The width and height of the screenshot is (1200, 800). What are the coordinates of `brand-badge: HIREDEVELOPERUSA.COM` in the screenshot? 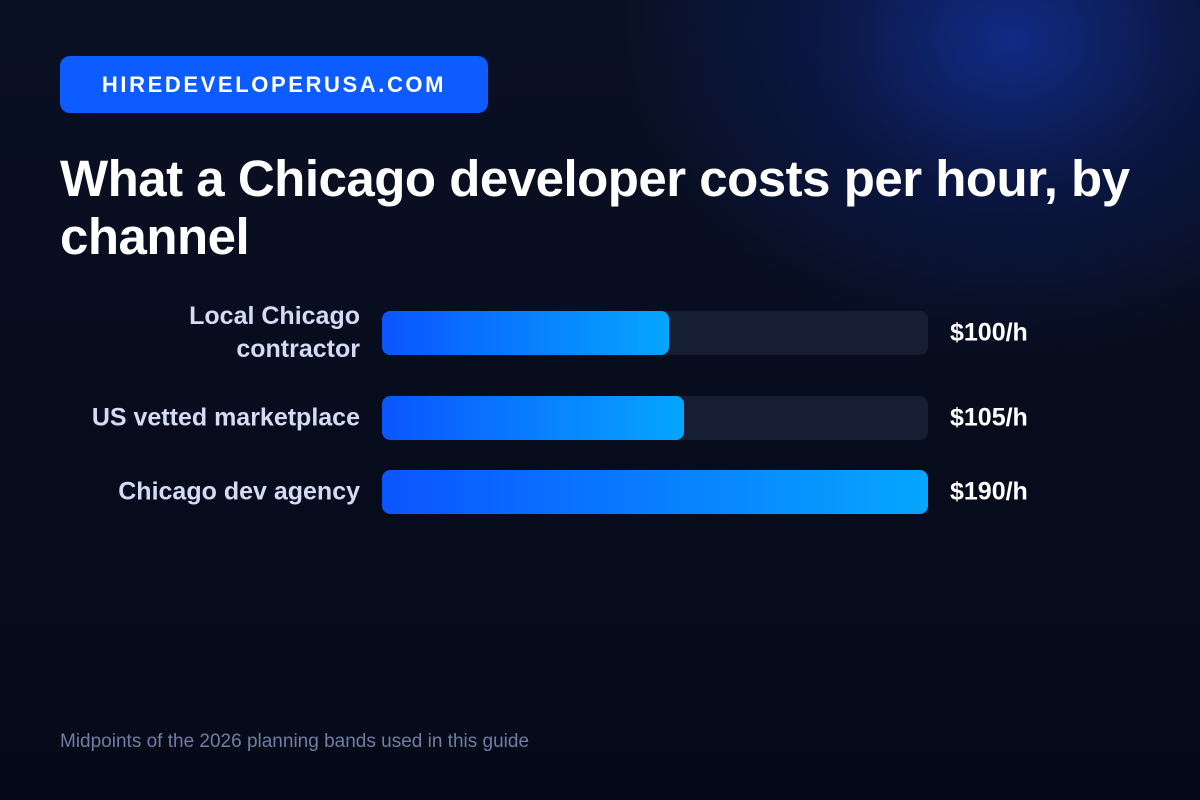 It's located at (274, 84).